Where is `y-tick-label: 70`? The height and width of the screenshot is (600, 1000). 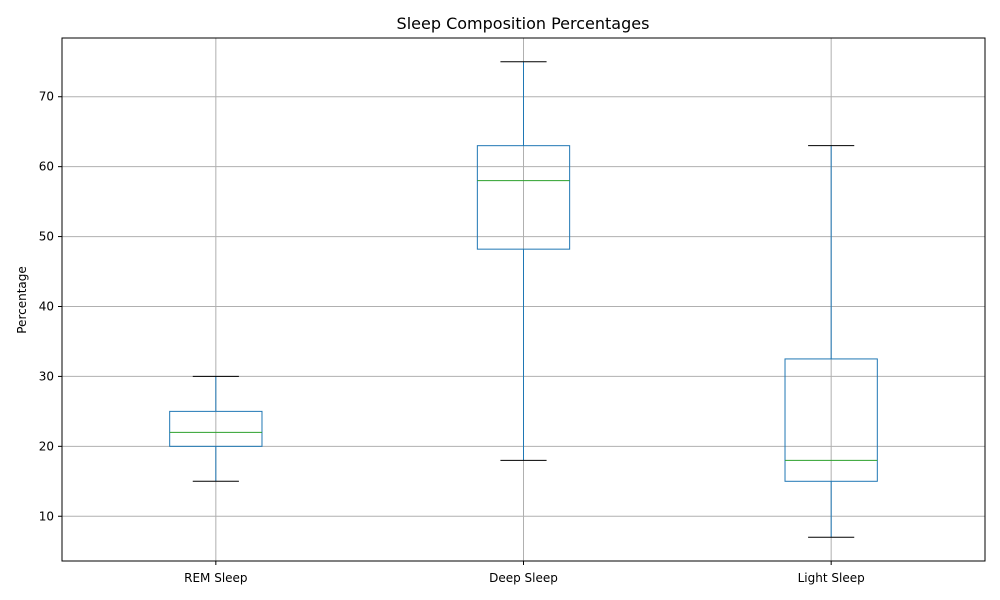 y-tick-label: 70 is located at coordinates (46, 97).